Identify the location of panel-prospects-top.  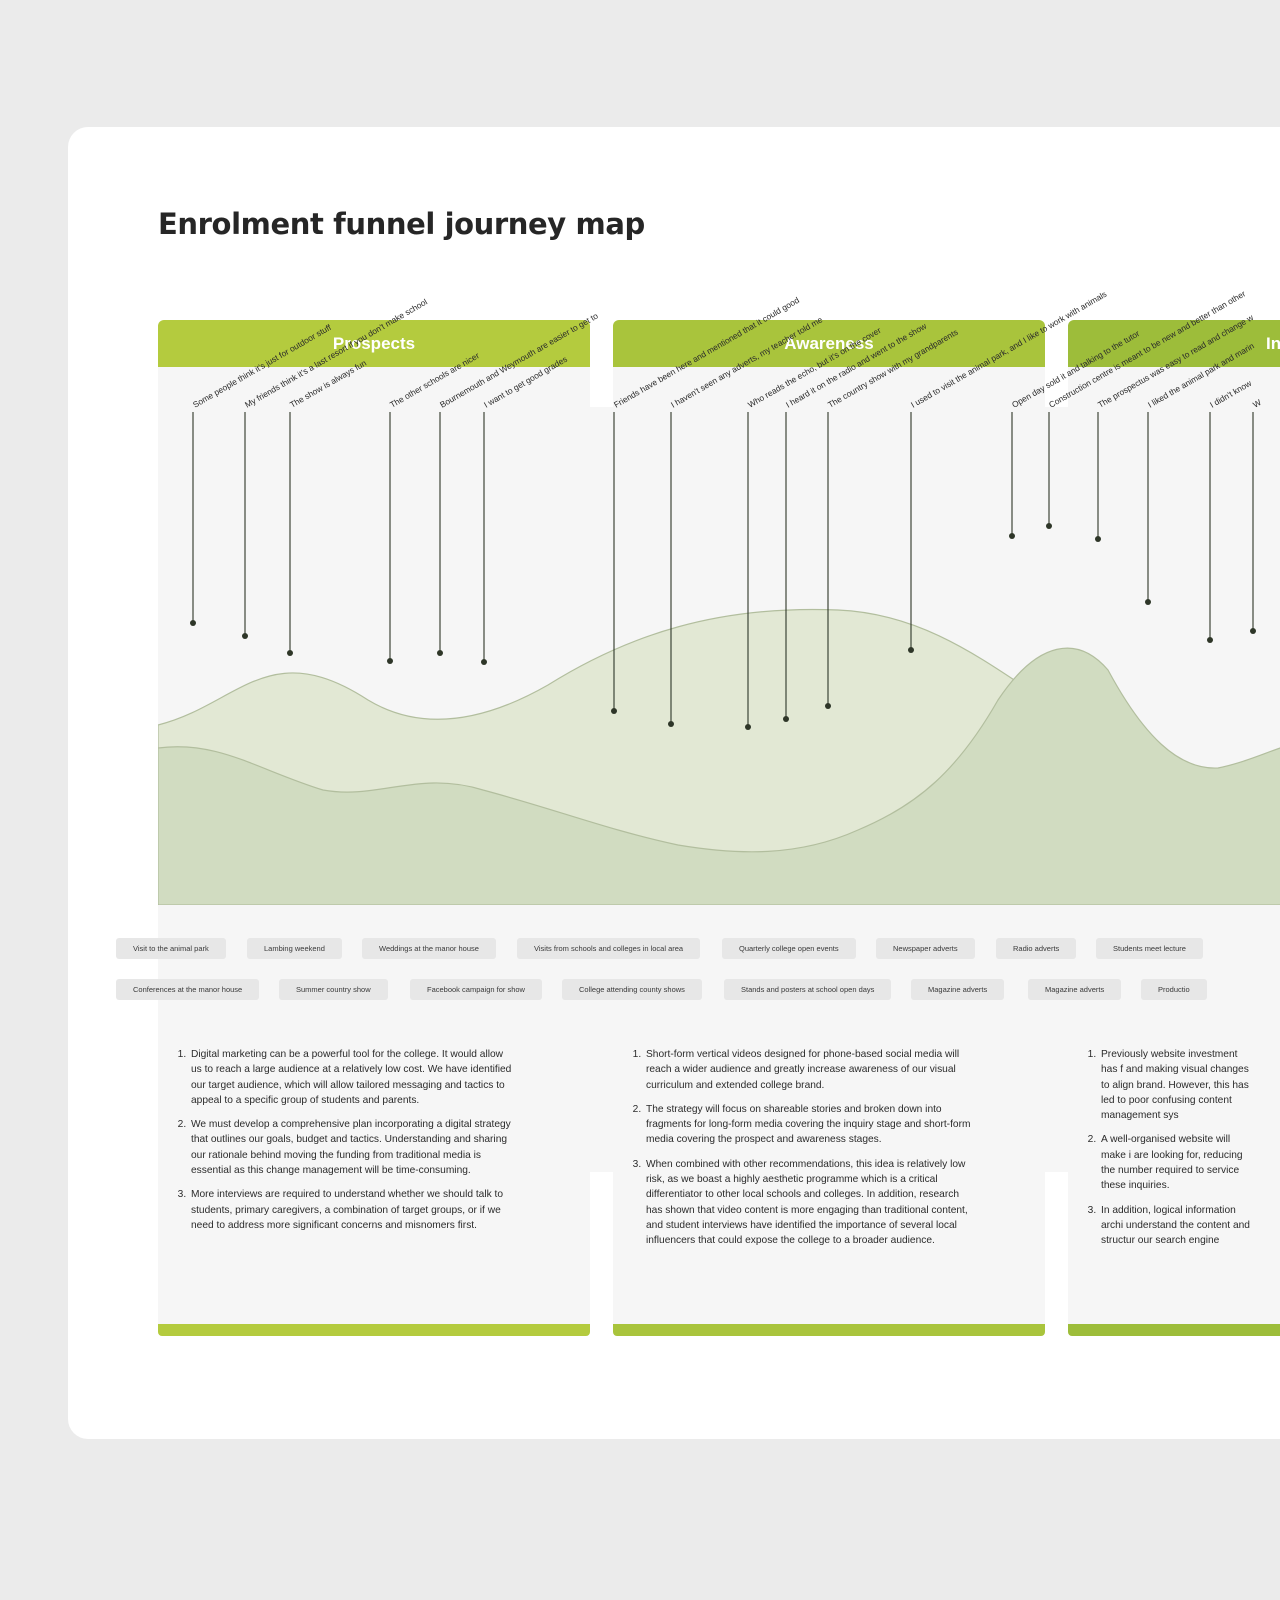
(374, 387).